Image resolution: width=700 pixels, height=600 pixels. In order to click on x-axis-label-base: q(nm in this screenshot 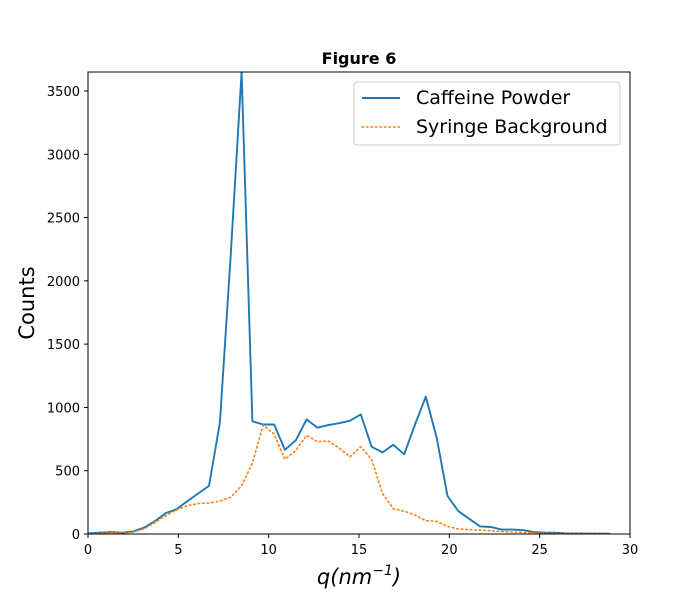, I will do `click(344, 577)`.